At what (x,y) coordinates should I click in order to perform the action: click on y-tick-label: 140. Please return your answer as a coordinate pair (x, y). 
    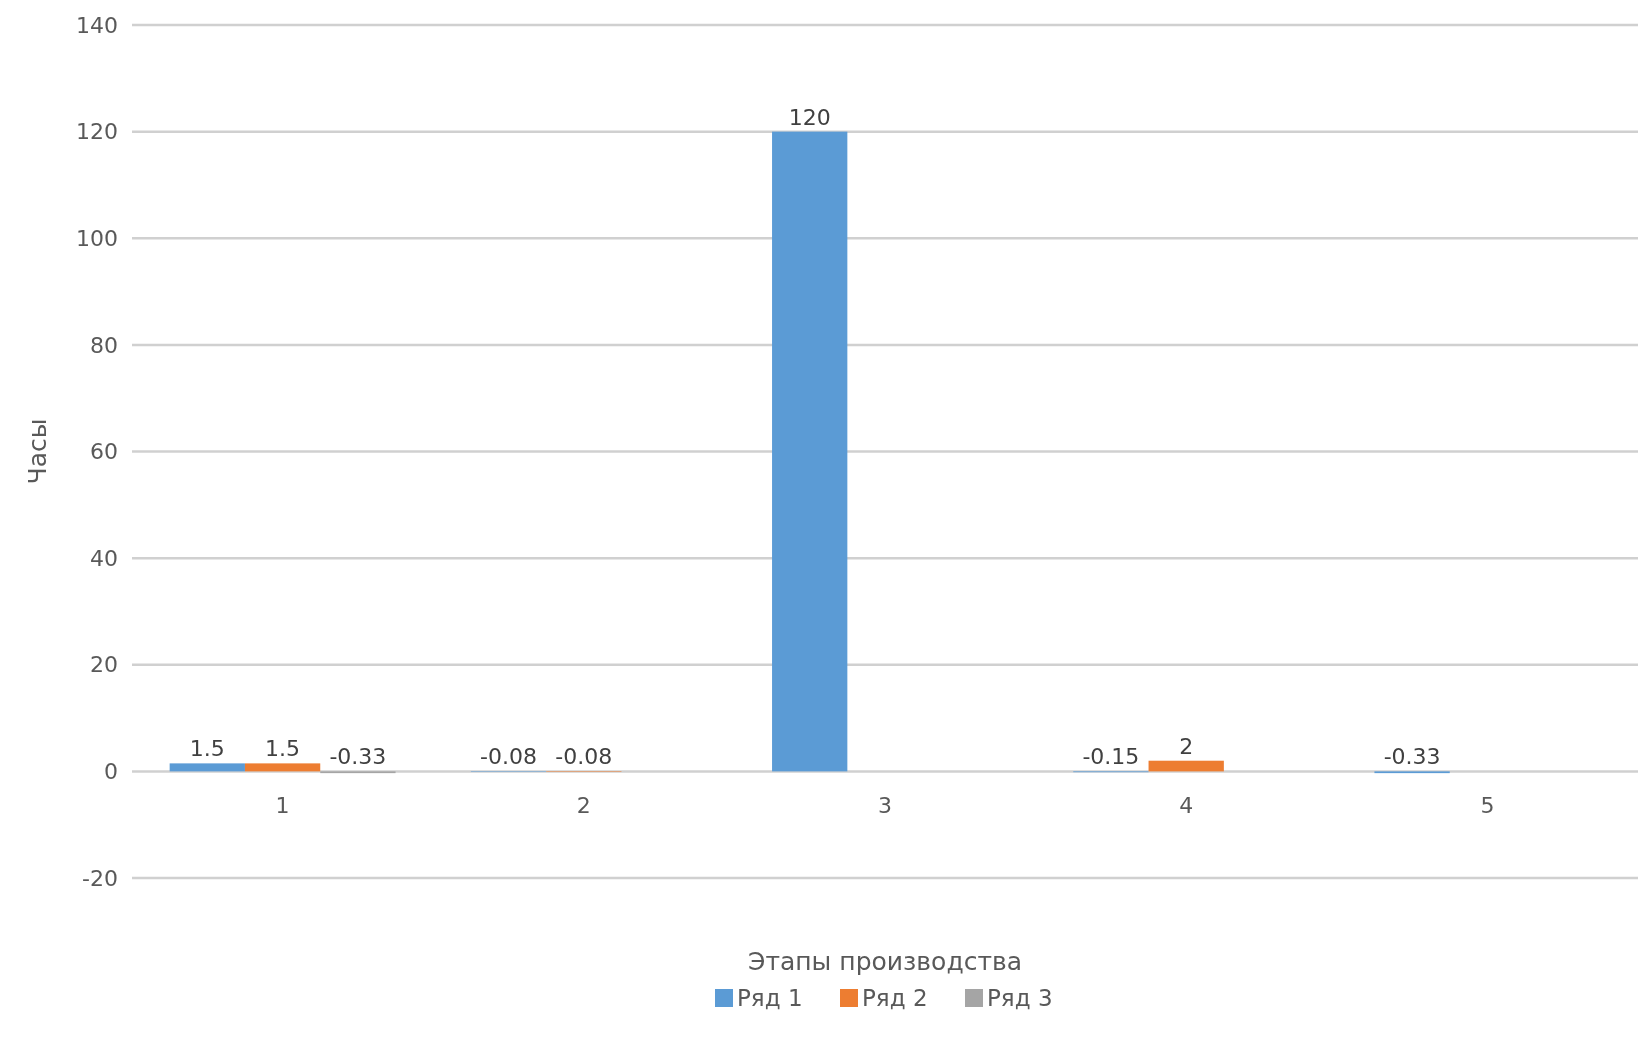
    Looking at the image, I should click on (97, 25).